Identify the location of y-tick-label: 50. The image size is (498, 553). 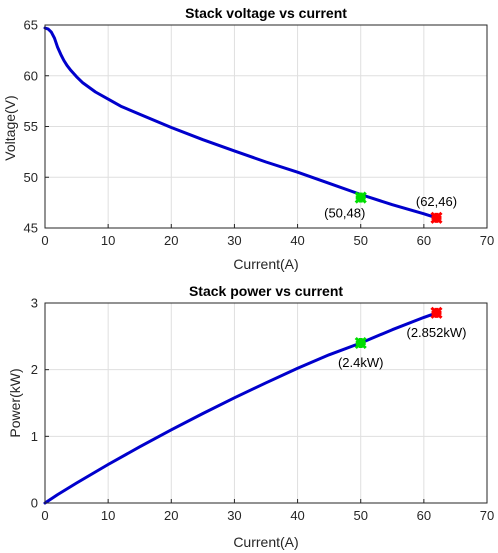
(31, 177).